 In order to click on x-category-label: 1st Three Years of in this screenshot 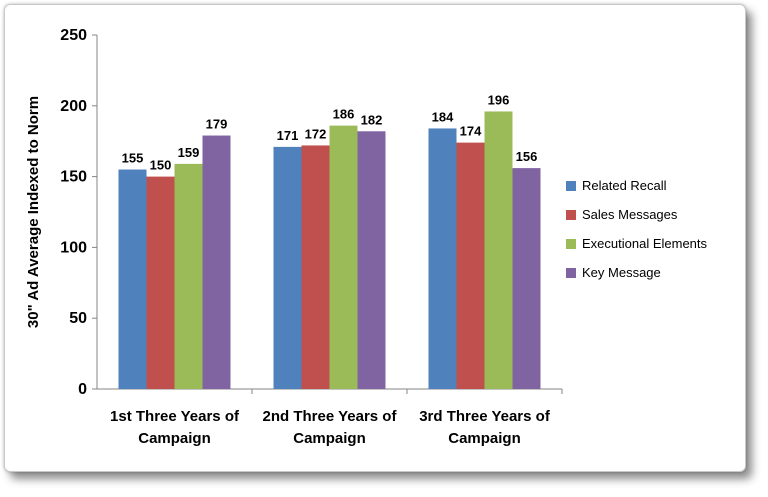, I will do `click(175, 416)`.